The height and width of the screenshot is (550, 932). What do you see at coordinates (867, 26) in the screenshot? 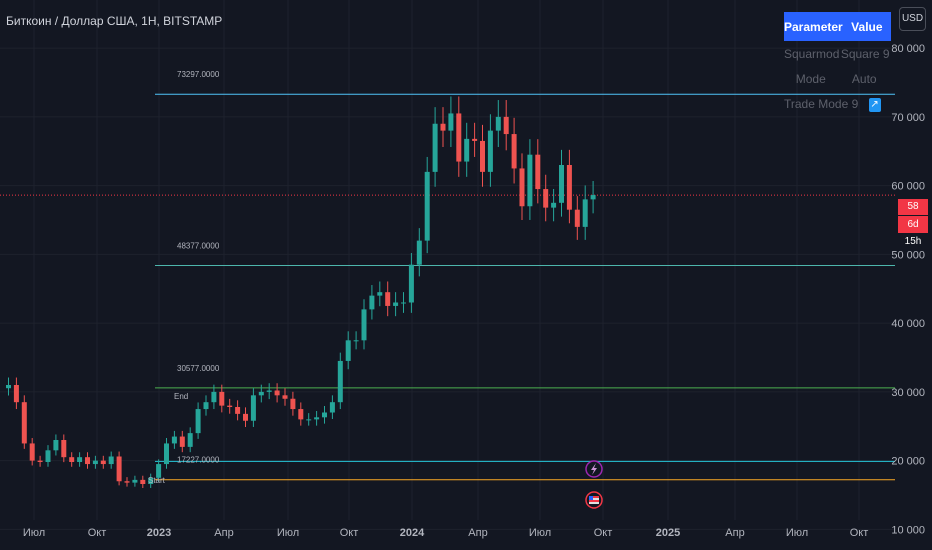
I see `value-header: Value` at bounding box center [867, 26].